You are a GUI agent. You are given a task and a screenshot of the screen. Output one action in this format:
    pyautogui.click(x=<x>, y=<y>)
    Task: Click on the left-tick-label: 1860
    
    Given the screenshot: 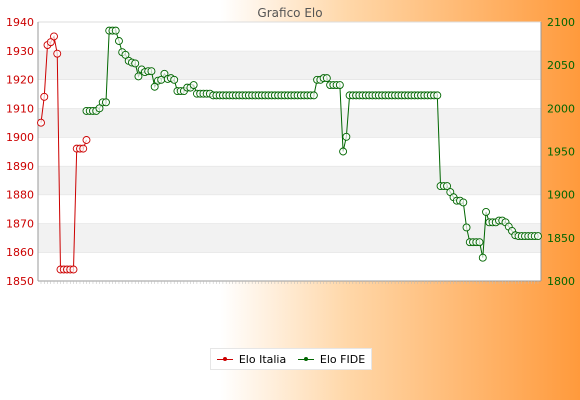 What is the action you would take?
    pyautogui.click(x=20, y=252)
    